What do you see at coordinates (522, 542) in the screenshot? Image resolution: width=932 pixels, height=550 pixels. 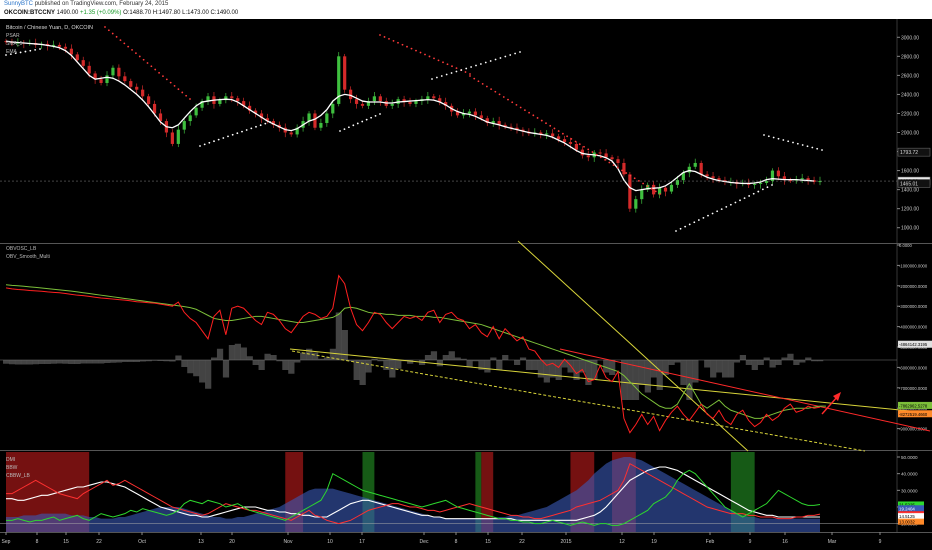 I see `time-tick-label: 22` at bounding box center [522, 542].